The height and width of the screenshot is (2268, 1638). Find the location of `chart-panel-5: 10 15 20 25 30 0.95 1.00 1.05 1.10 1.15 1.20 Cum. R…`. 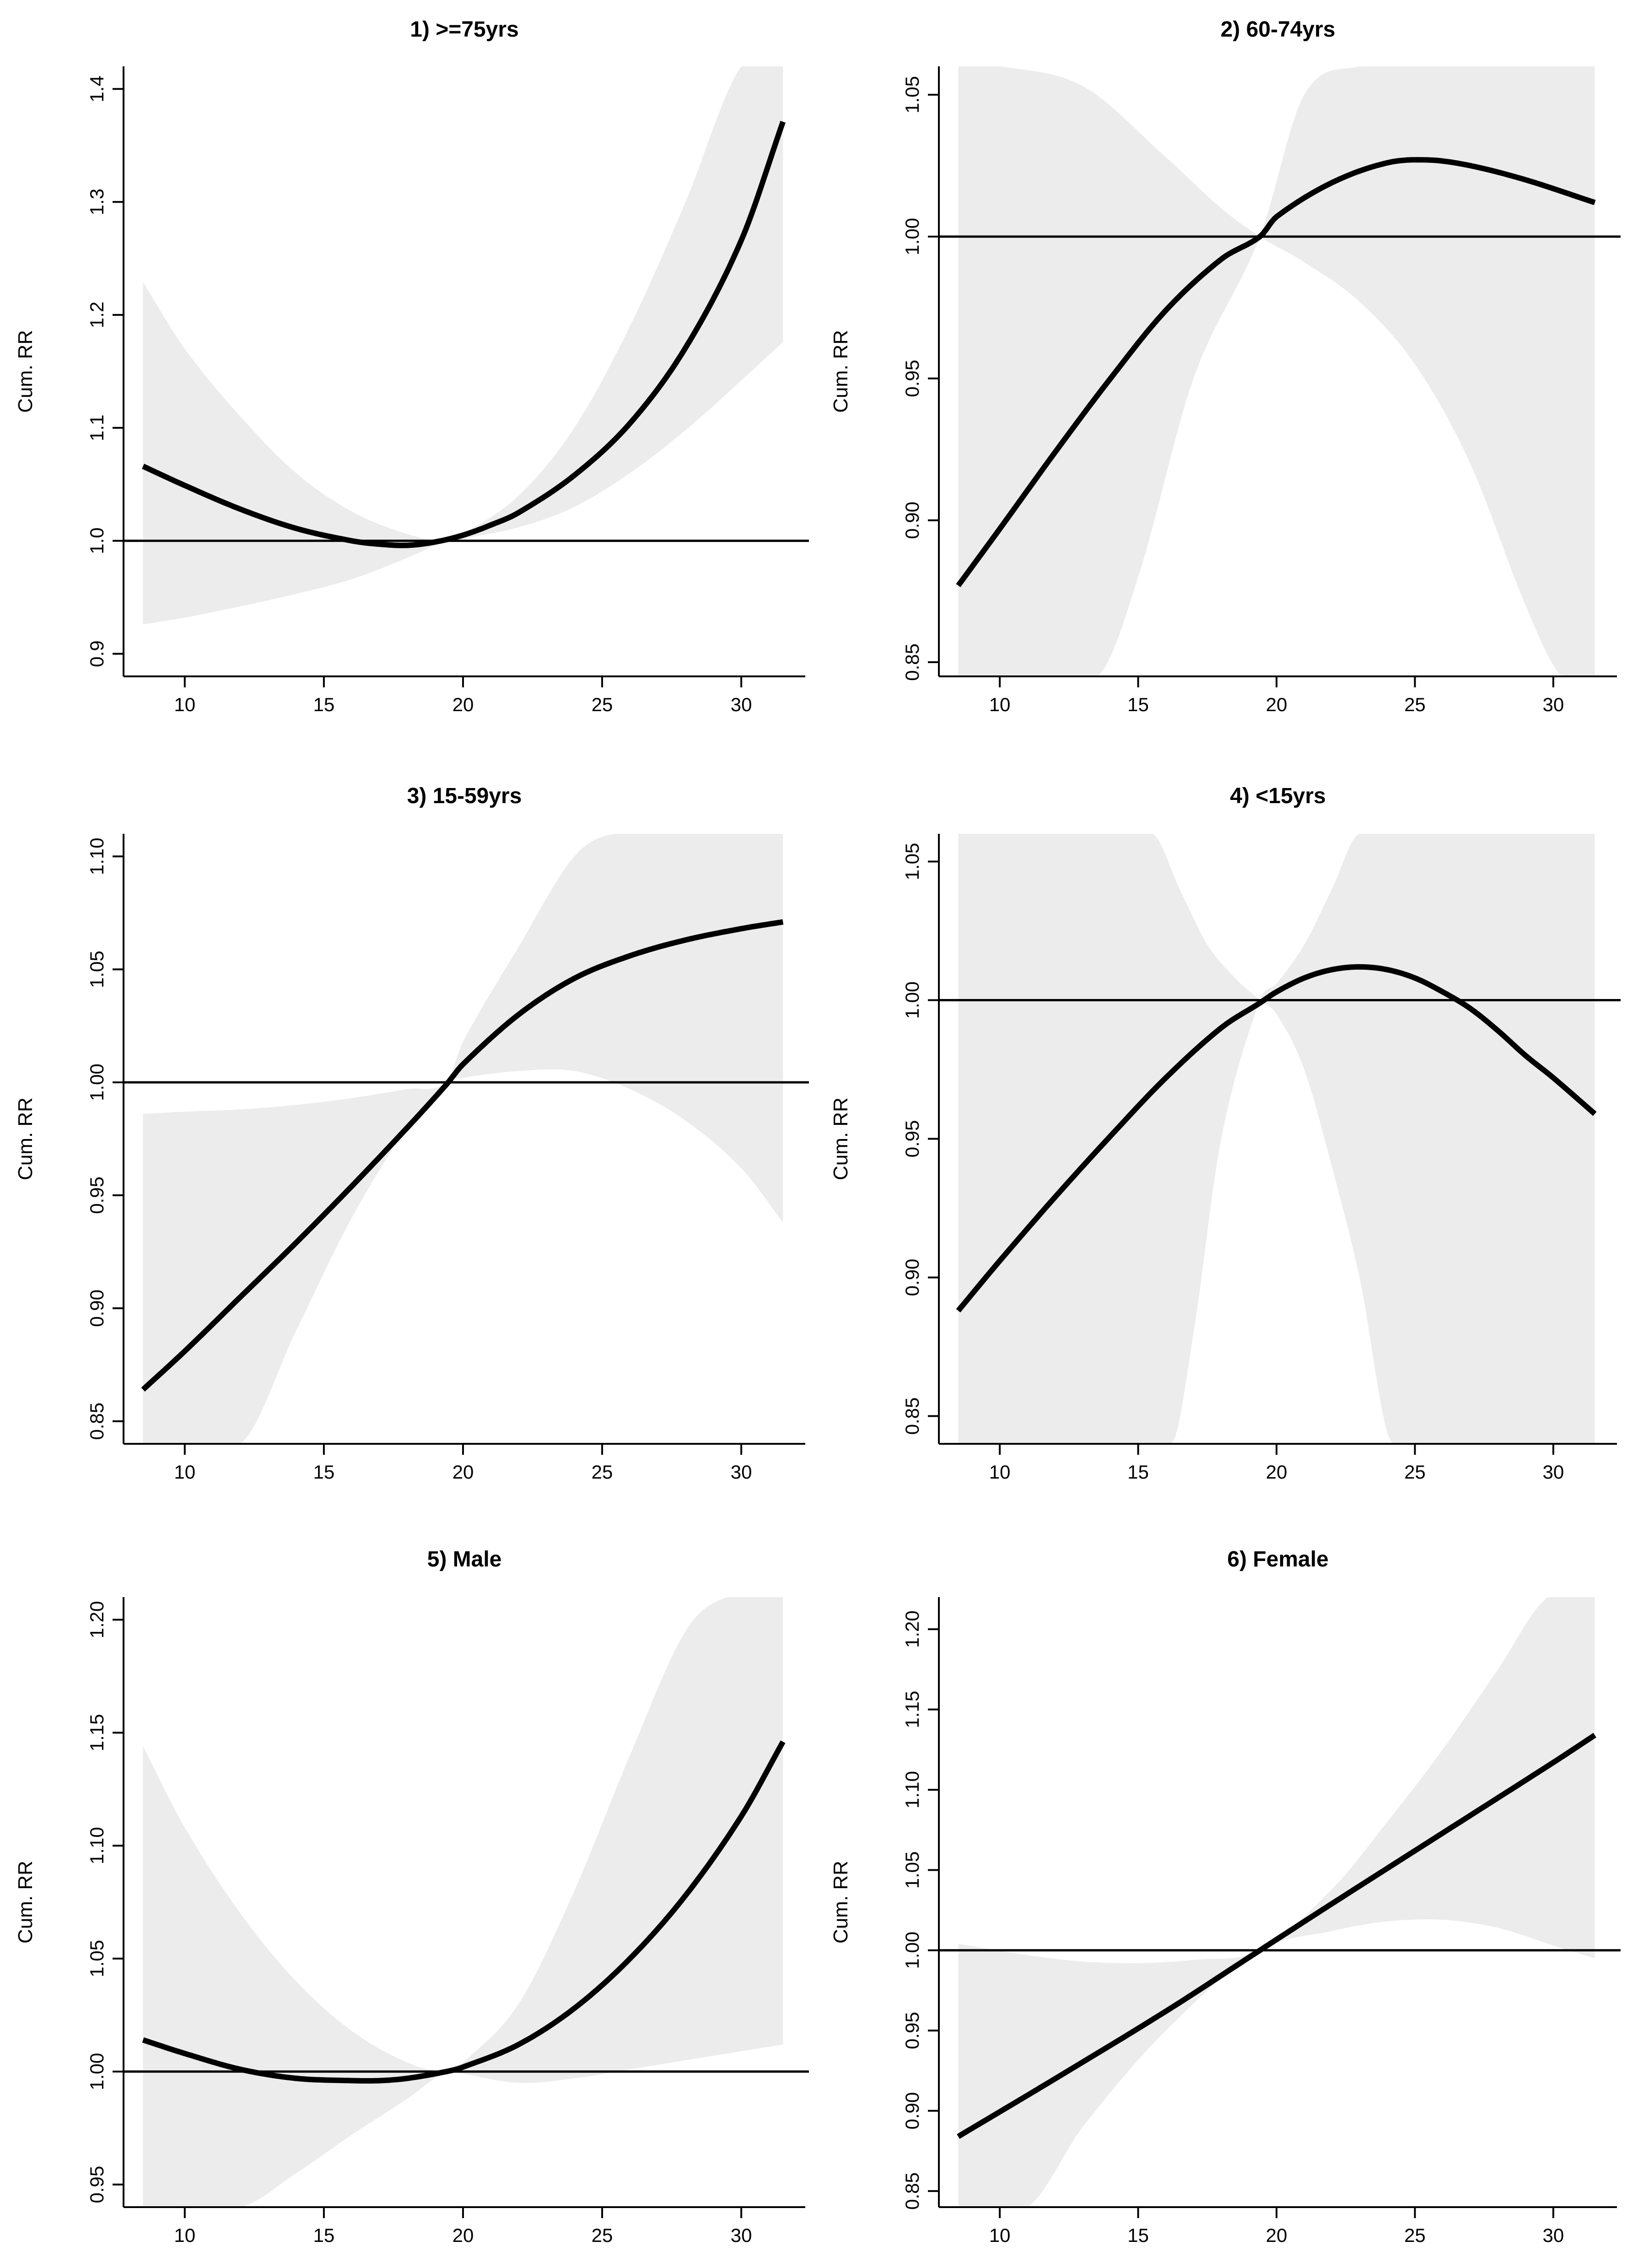

chart-panel-5: 10 15 20 25 30 0.95 1.00 1.05 1.10 1.15 1.20 Cum. R… is located at coordinates (411, 1896).